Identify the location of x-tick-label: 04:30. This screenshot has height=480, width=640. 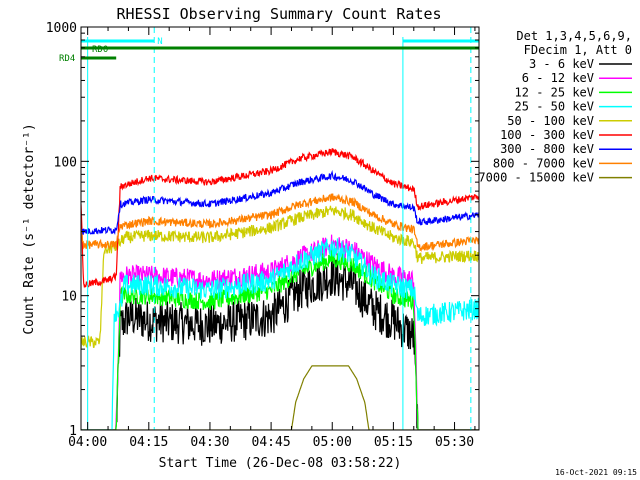
(209, 442).